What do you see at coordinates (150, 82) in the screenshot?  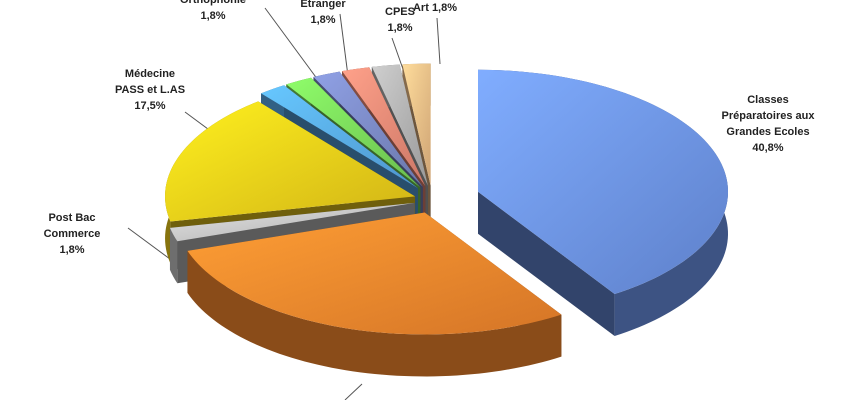 I see `category-label: Médecine PASS et L.AS` at bounding box center [150, 82].